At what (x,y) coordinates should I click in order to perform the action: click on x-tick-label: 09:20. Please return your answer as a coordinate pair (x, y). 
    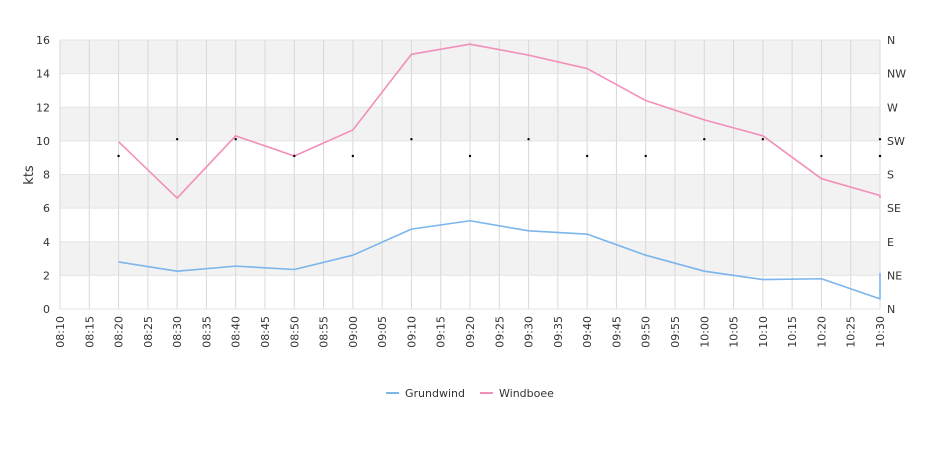
    Looking at the image, I should click on (470, 332).